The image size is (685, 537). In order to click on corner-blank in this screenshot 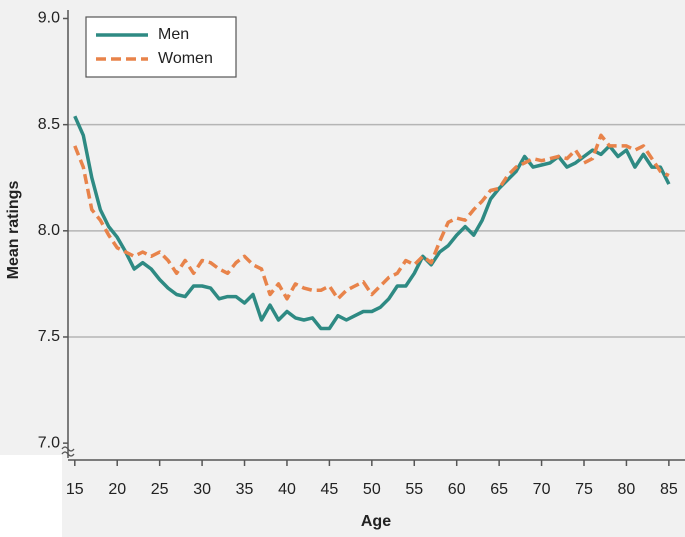, I will do `click(31, 496)`.